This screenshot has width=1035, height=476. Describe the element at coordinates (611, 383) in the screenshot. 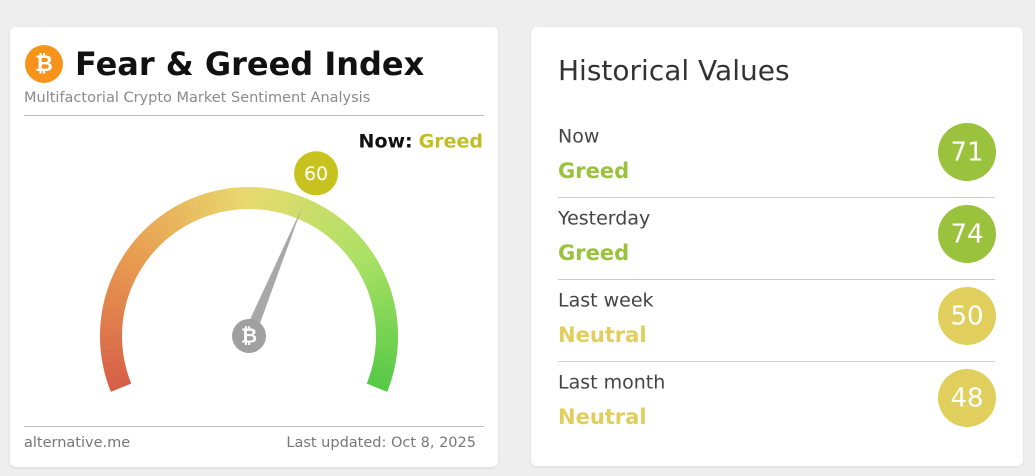

I see `row-label: Last month` at that location.